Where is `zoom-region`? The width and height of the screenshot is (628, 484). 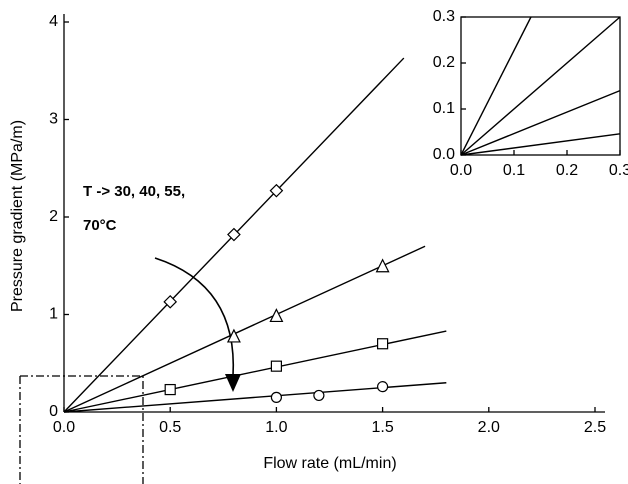
zoom-region is located at coordinates (81, 429).